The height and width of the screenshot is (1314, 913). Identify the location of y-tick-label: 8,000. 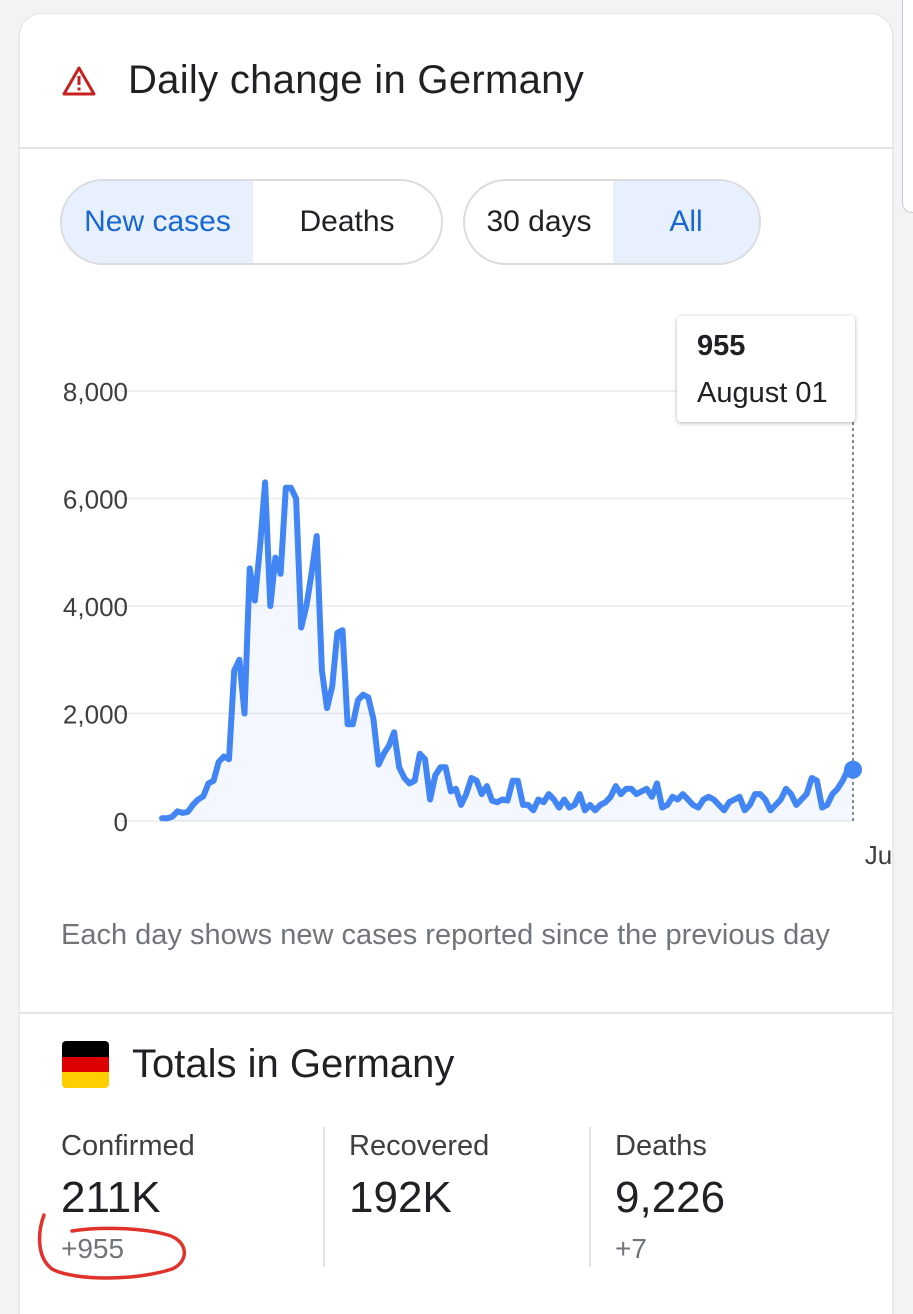
(95, 392).